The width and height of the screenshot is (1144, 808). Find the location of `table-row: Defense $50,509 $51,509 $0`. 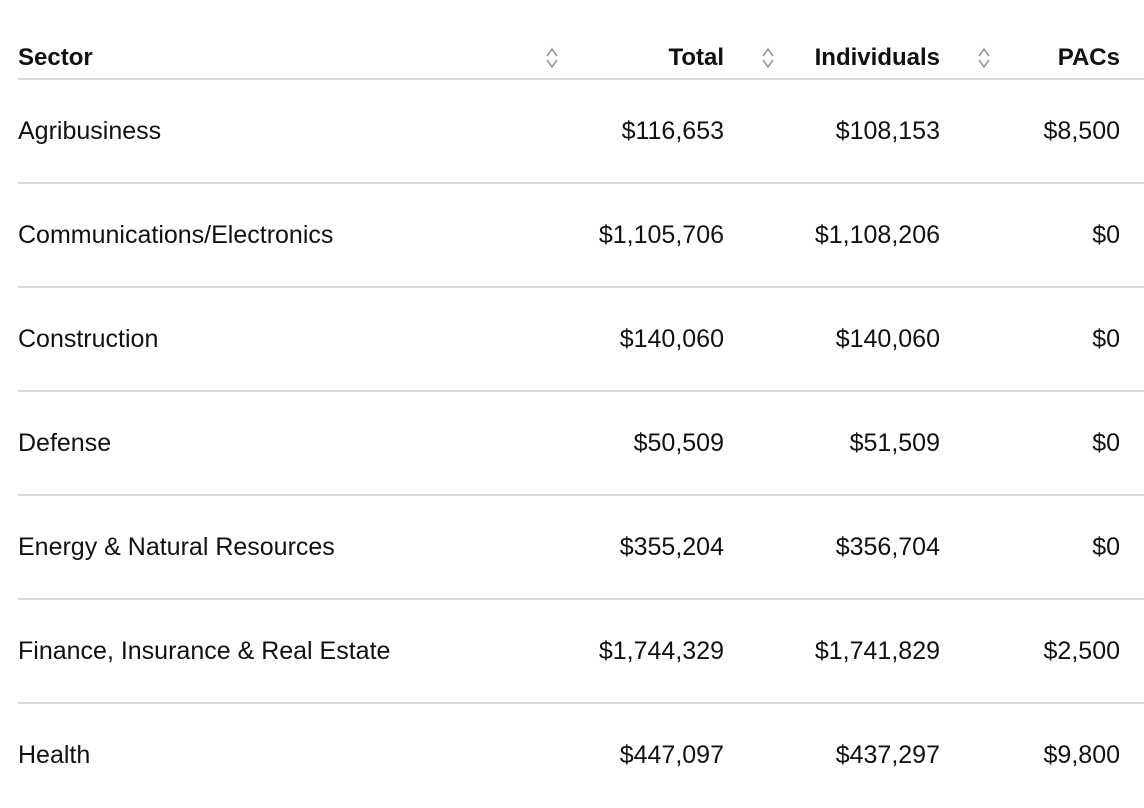

table-row: Defense $50,509 $51,509 $0 is located at coordinates (581, 444).